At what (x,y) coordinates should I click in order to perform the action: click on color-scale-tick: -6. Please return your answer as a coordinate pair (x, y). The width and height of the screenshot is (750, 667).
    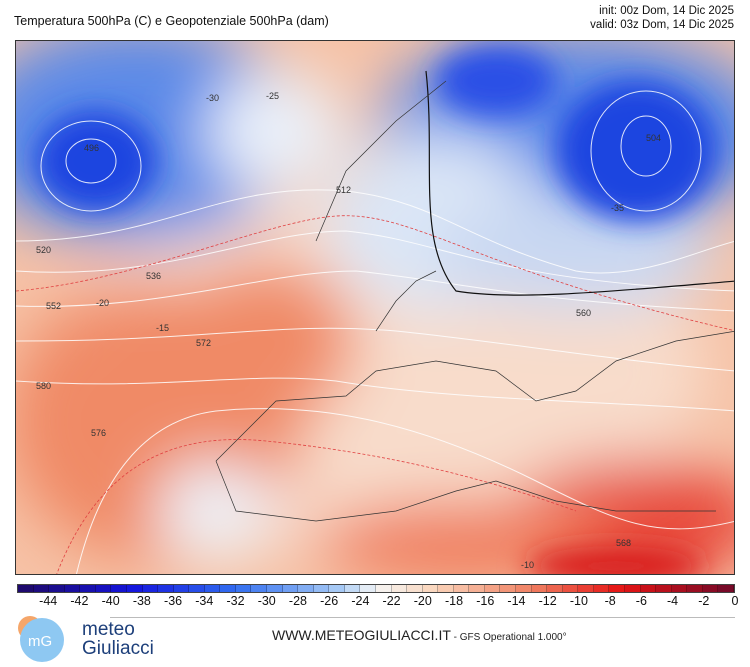
    Looking at the image, I should click on (641, 601).